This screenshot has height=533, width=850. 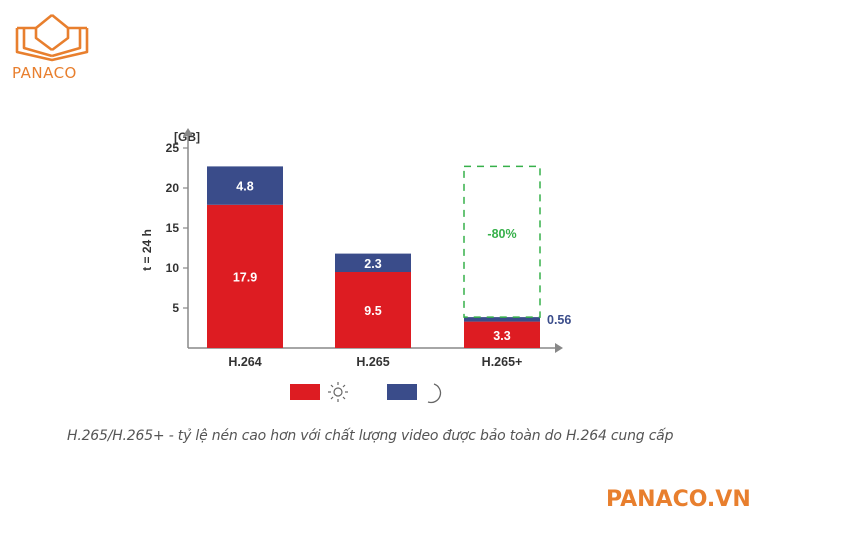 I want to click on bar-value-label: 4.8, so click(x=244, y=187).